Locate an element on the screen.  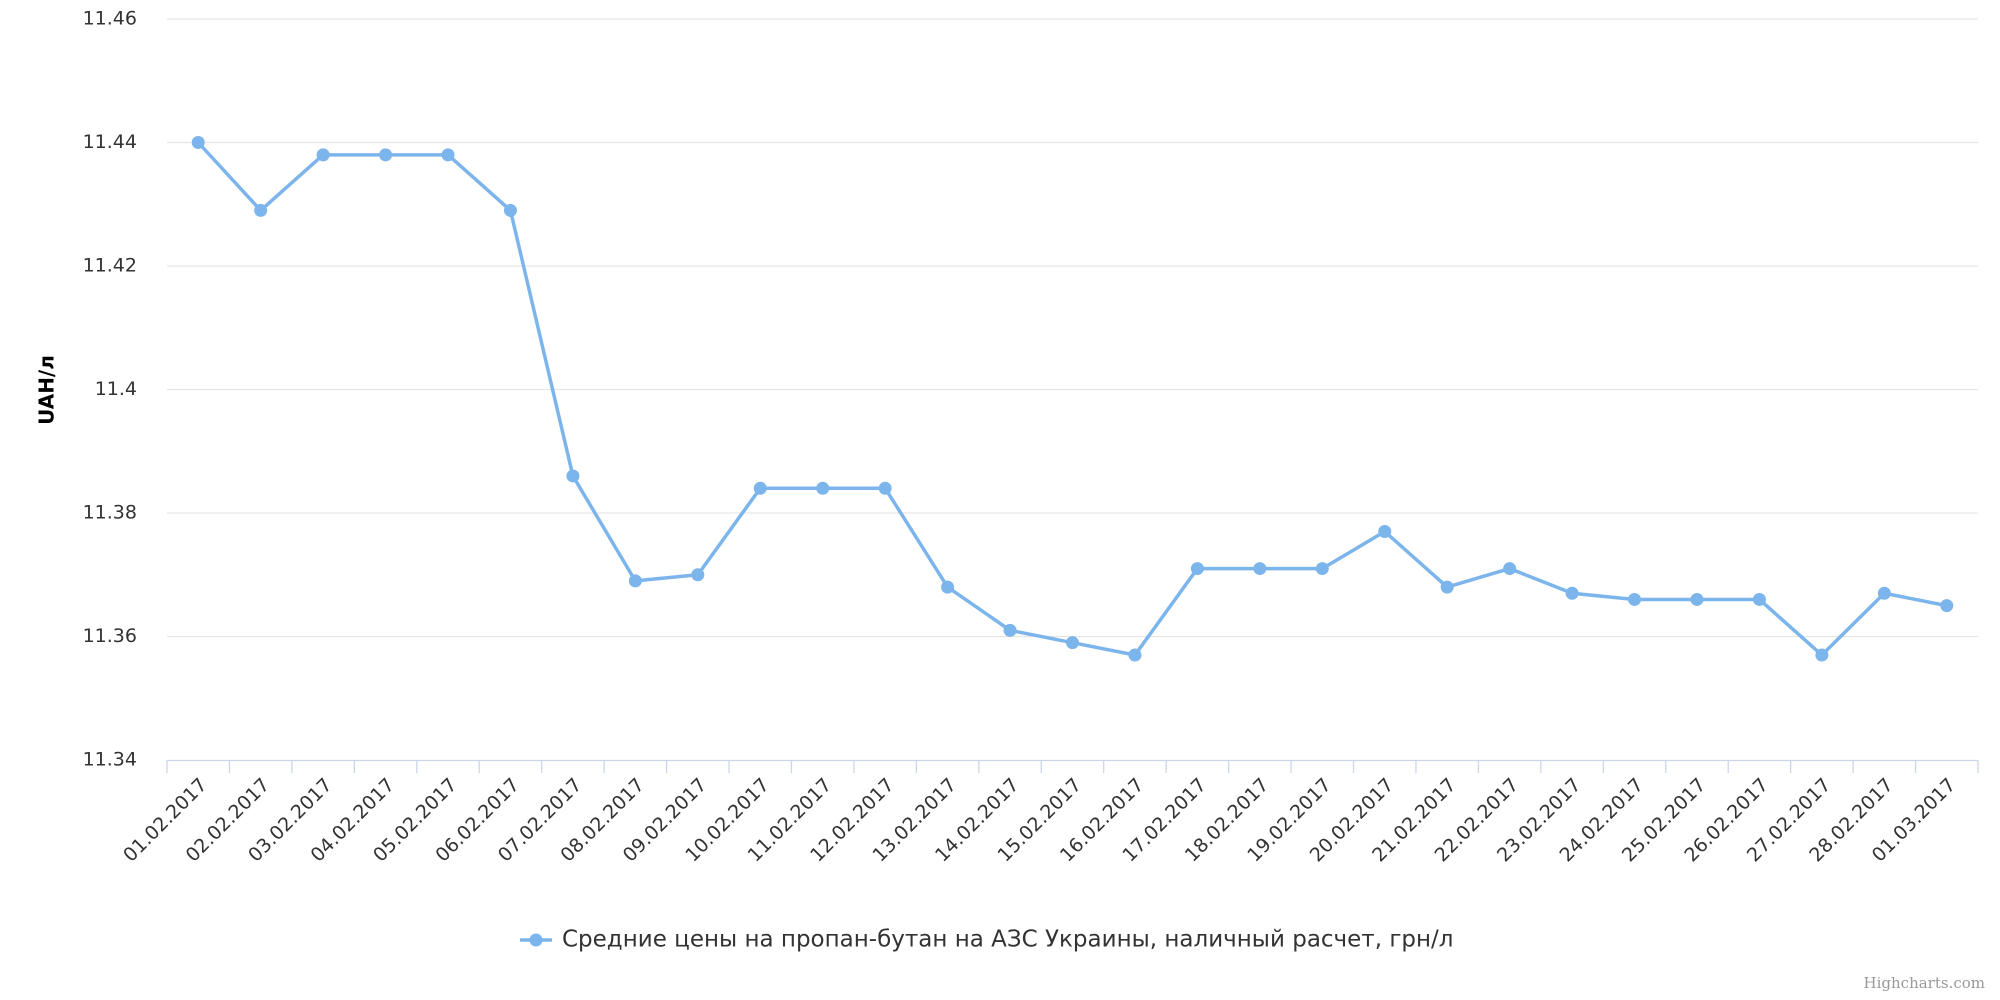
credits: Highcharts.com is located at coordinates (1924, 983).